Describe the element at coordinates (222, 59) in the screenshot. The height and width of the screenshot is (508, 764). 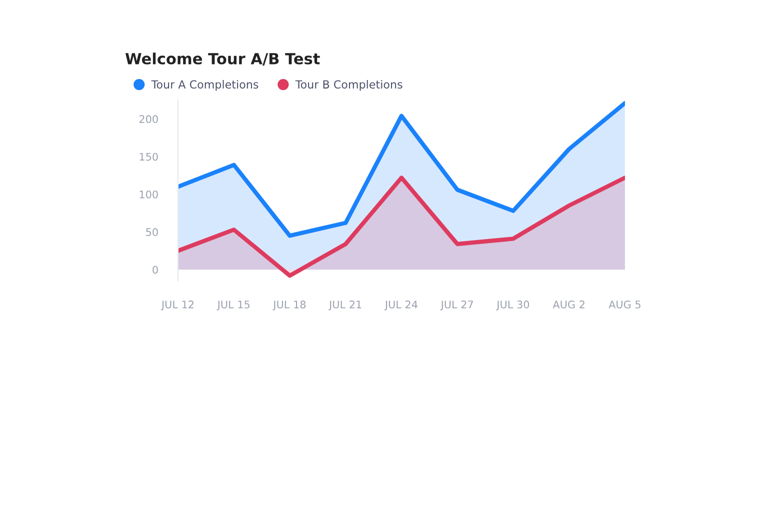
I see `chart-title: Welcome Tour A/B Test` at that location.